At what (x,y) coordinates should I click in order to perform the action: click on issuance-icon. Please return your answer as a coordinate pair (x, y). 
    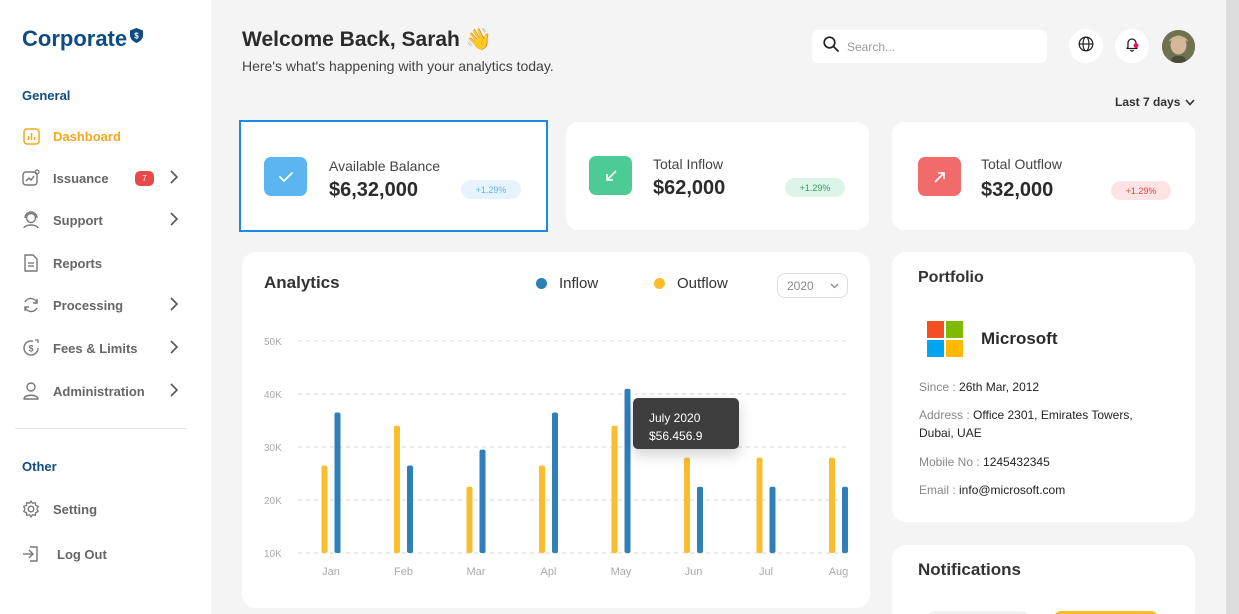
    Looking at the image, I should click on (31, 178).